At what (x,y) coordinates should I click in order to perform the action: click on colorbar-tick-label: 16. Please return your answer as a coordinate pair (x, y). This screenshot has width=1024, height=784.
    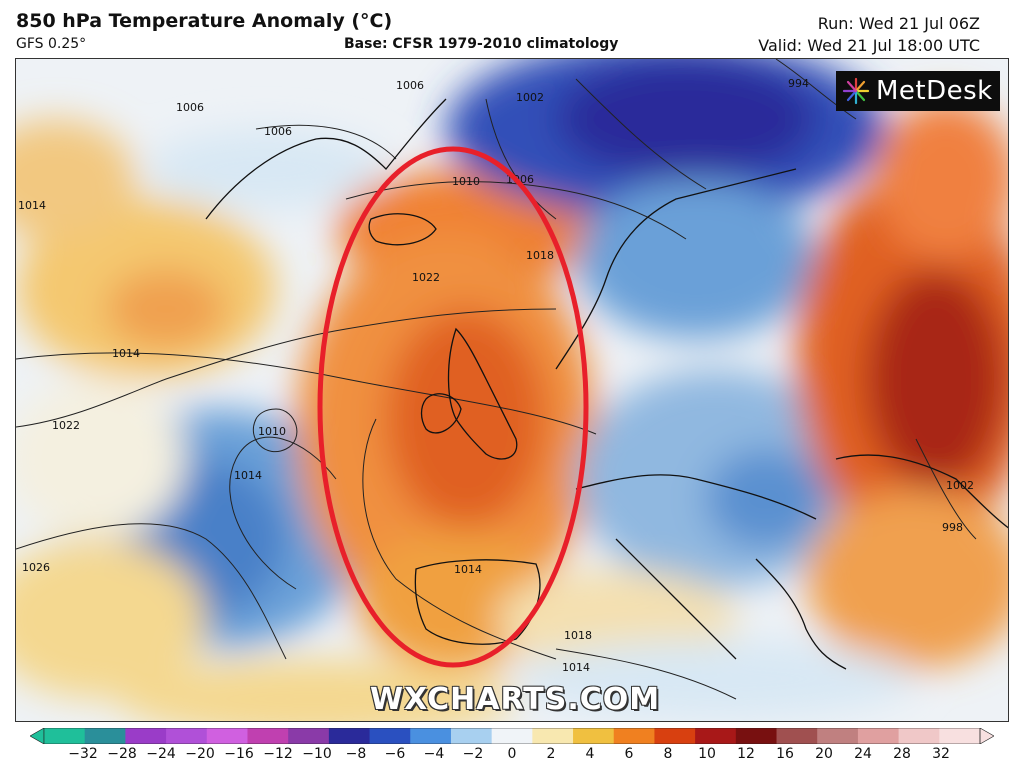
    Looking at the image, I should click on (785, 754).